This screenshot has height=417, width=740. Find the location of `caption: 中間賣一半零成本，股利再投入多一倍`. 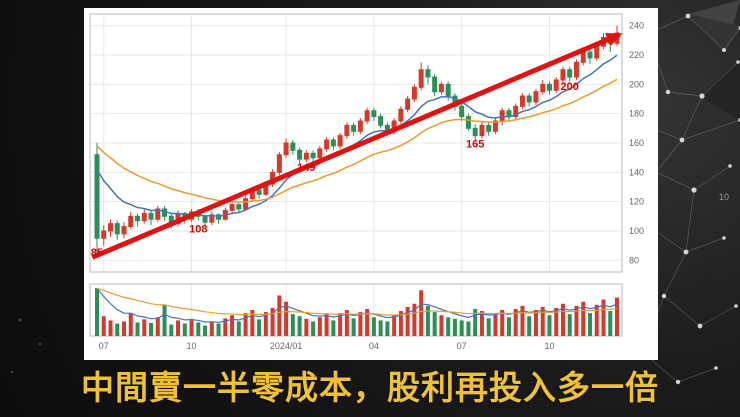

caption: 中間賣一半零成本，股利再投入多一倍 is located at coordinates (370, 387).